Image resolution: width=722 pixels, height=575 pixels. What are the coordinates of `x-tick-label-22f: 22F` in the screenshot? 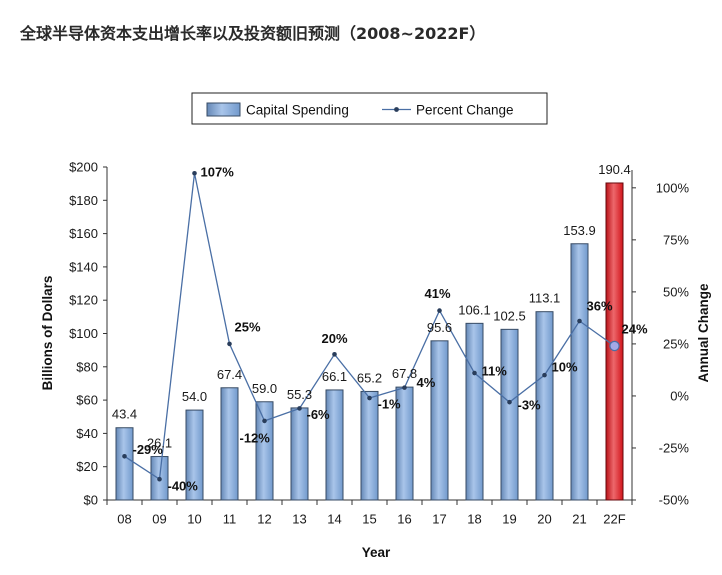 It's located at (614, 519).